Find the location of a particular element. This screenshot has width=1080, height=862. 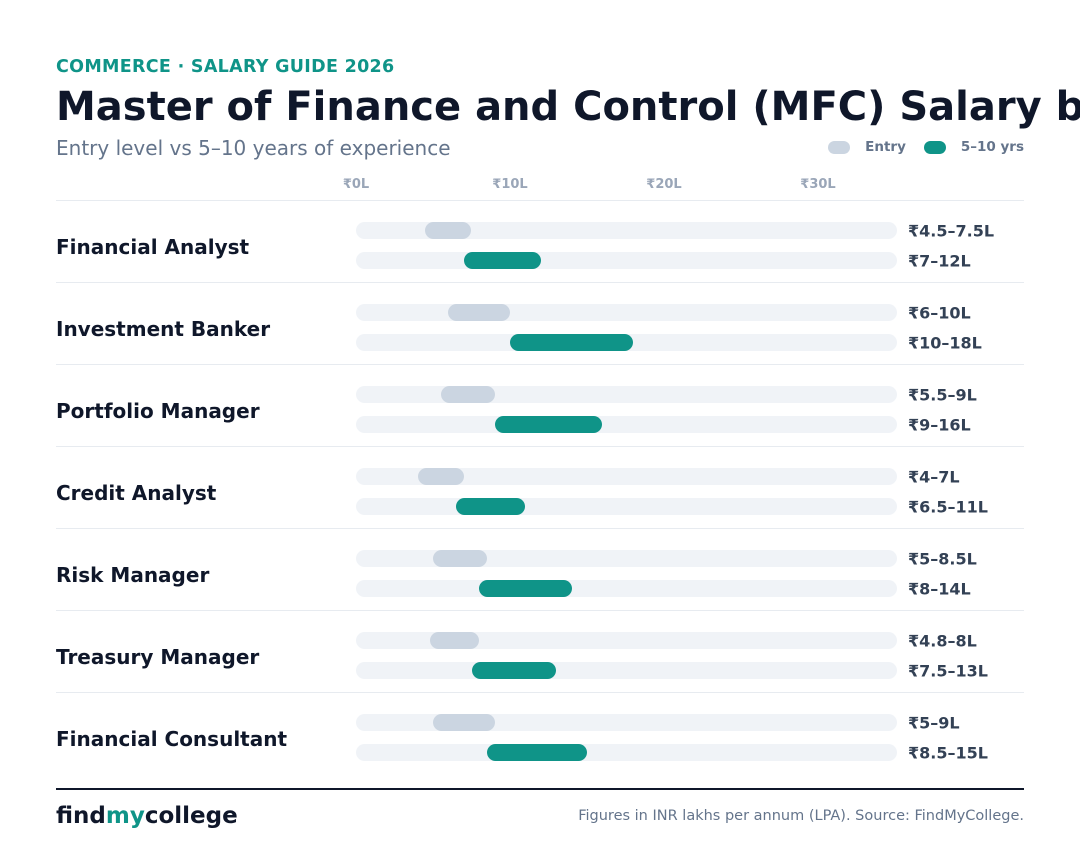

senior-range-label: ₹7.5–13L is located at coordinates (948, 670).